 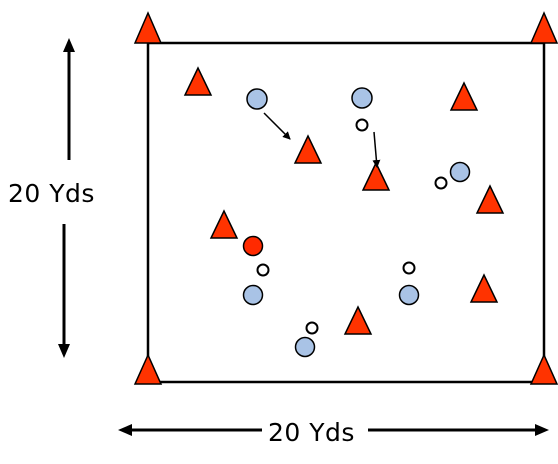 I want to click on arrowhead-up-icon, so click(x=69, y=45).